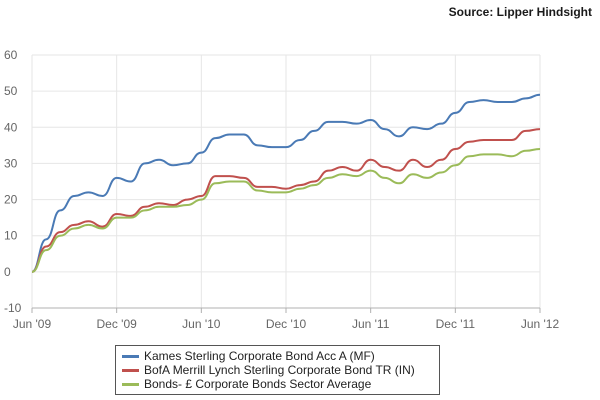  What do you see at coordinates (286, 310) in the screenshot?
I see `axis-layer` at bounding box center [286, 310].